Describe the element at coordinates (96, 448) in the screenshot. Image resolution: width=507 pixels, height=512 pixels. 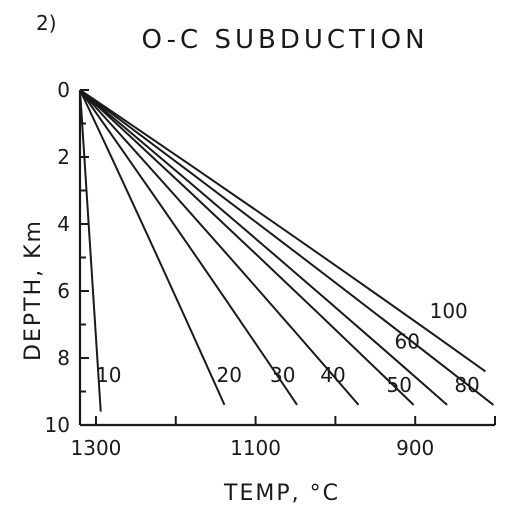
I see `x-tick-label: 1300` at that location.